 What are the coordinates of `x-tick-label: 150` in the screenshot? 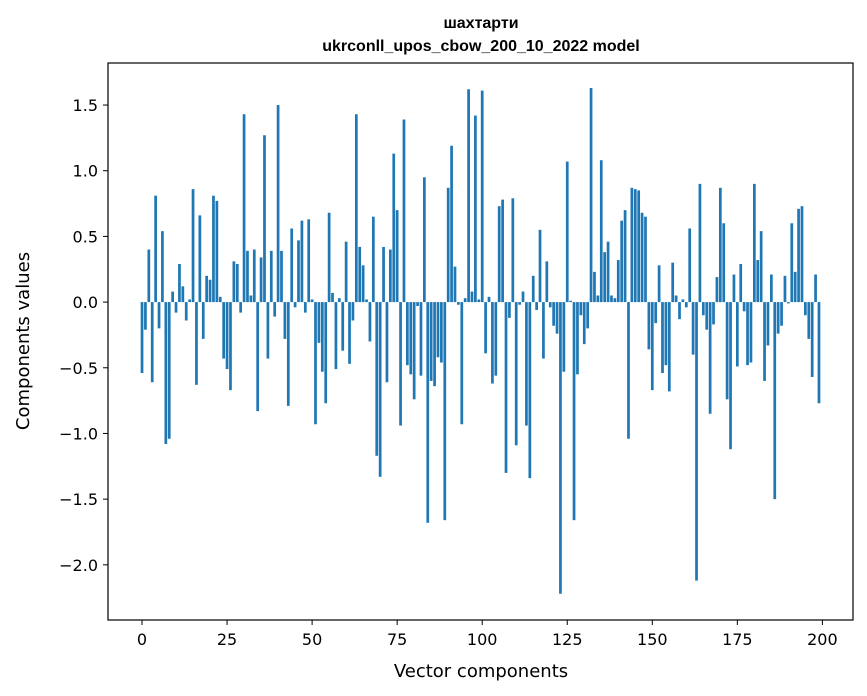 It's located at (652, 639).